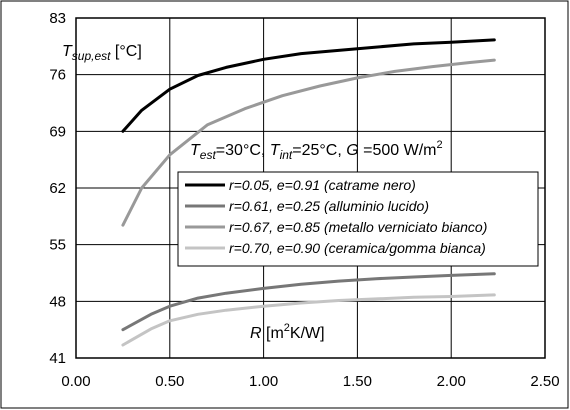 This screenshot has height=410, width=570. What do you see at coordinates (275, 150) in the screenshot?
I see `cond-t-int: T` at bounding box center [275, 150].